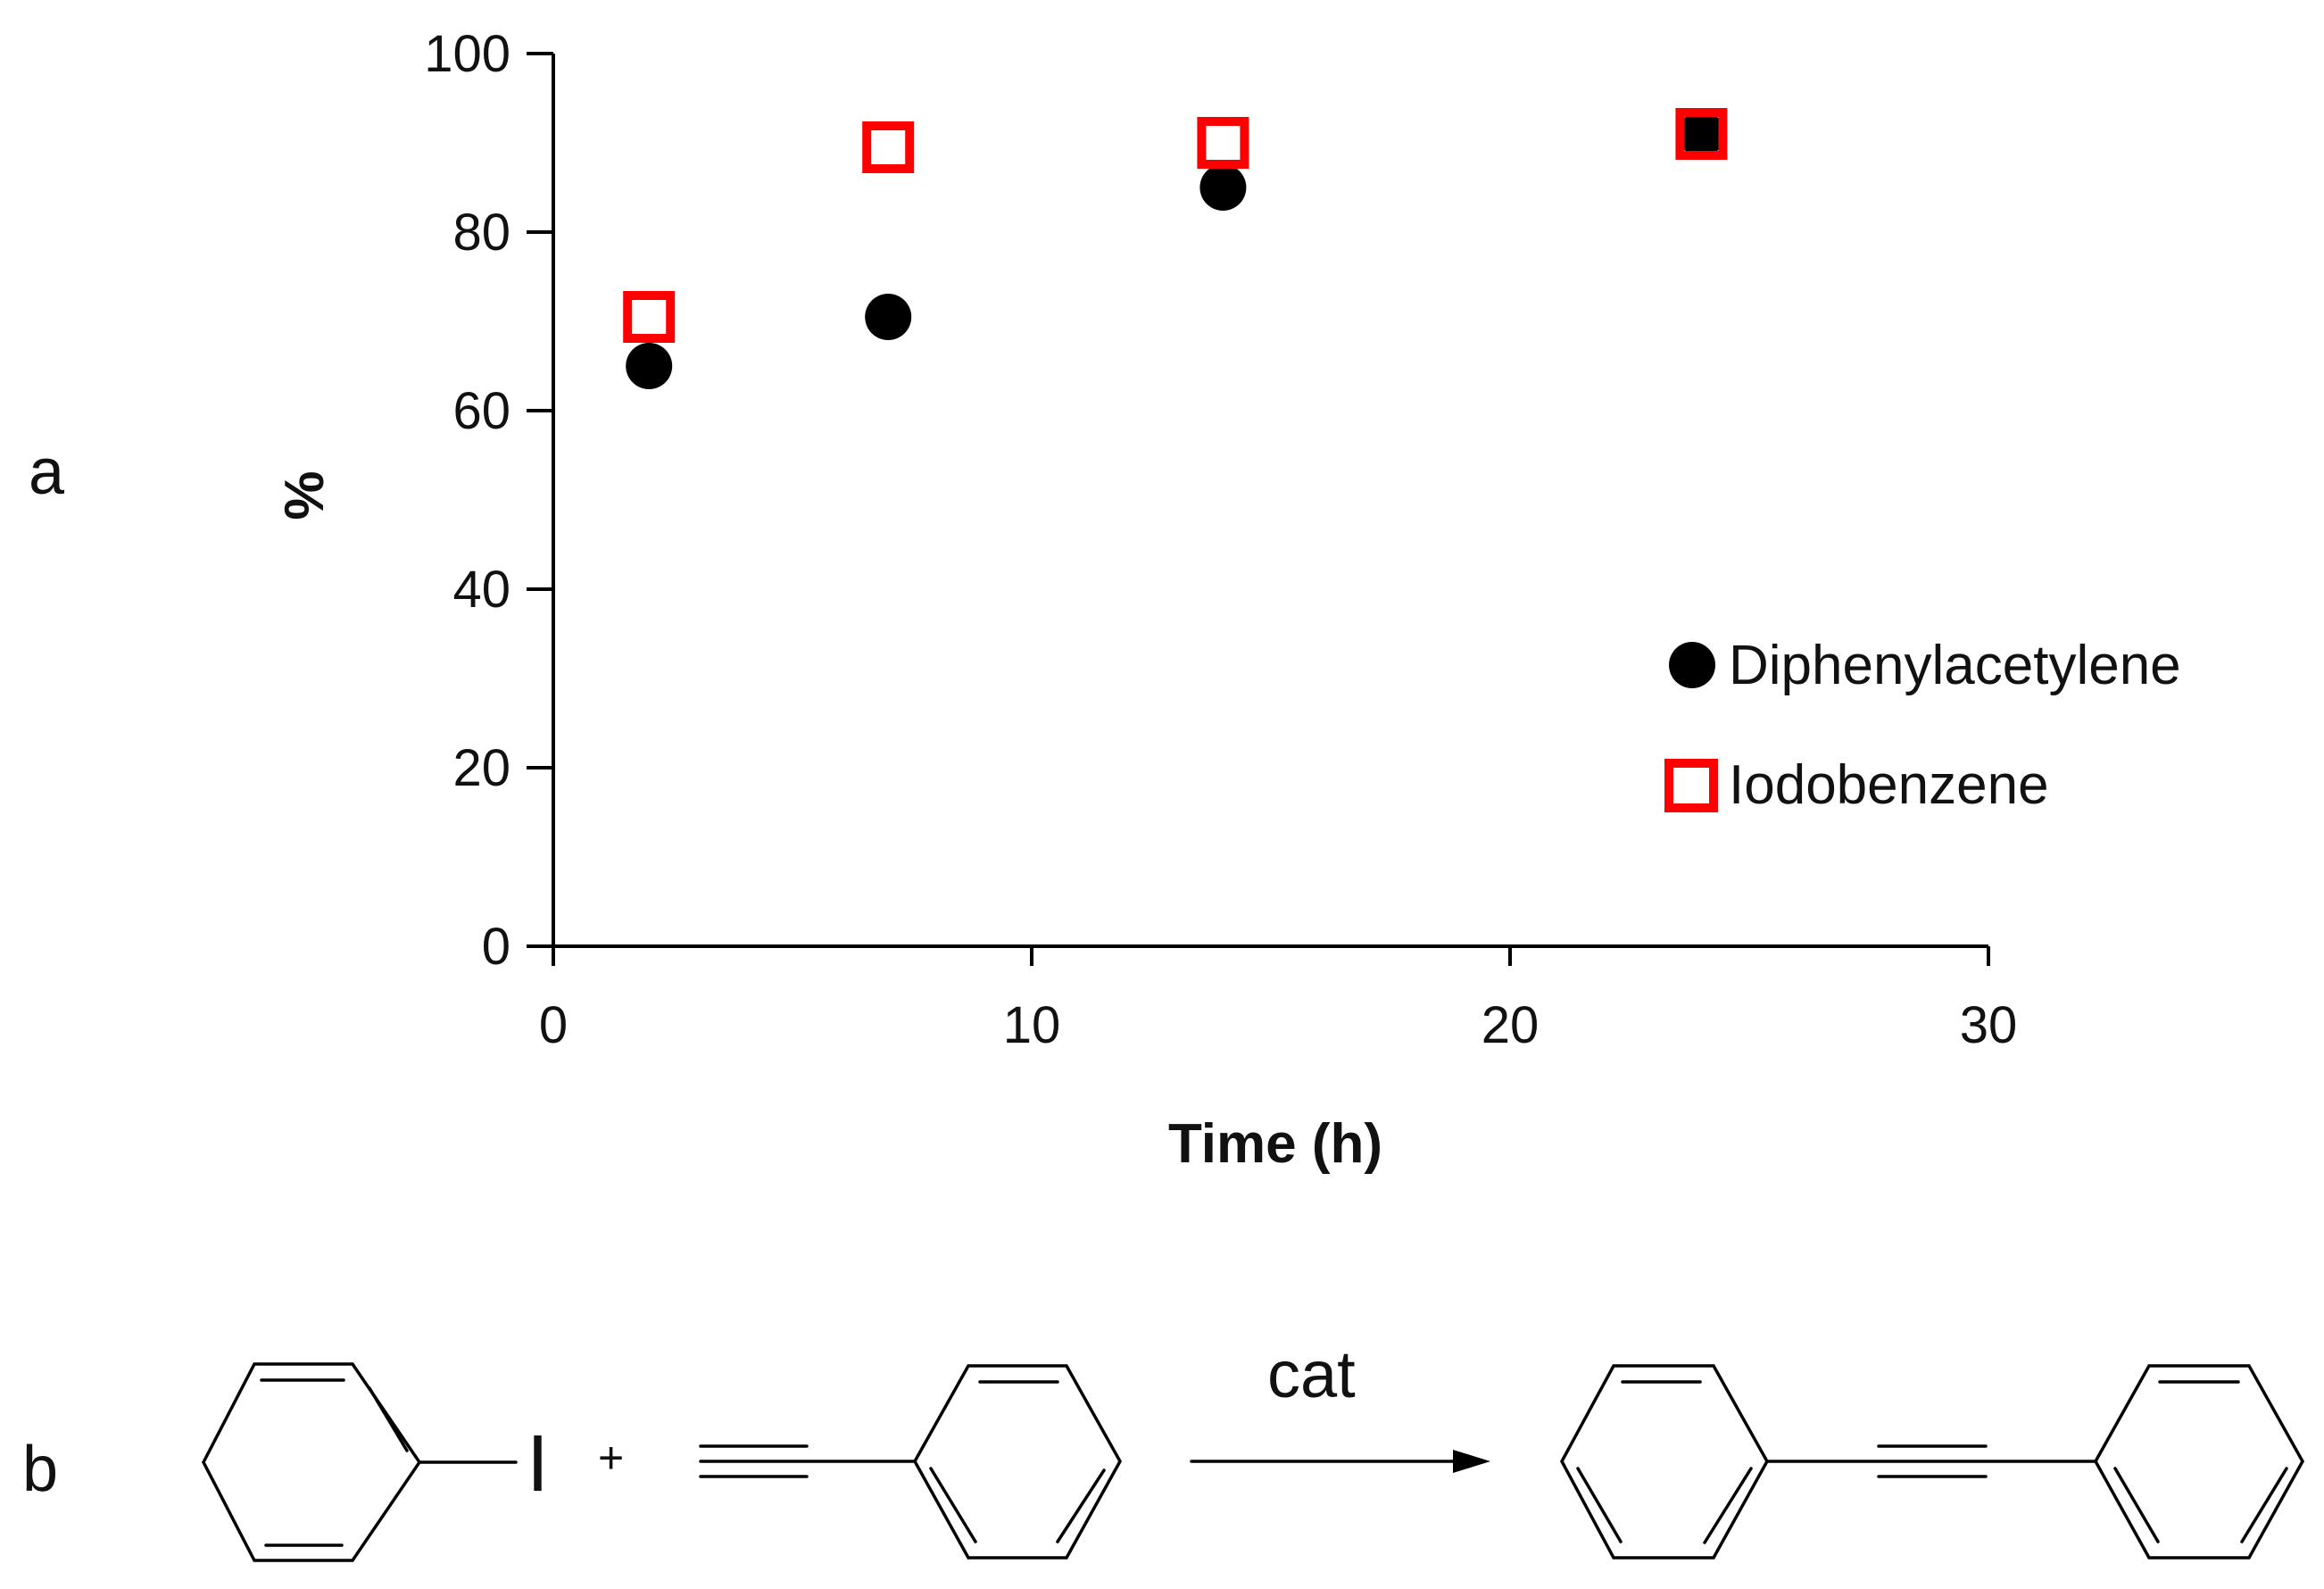  I want to click on iodobenzene-structure, so click(360, 1462).